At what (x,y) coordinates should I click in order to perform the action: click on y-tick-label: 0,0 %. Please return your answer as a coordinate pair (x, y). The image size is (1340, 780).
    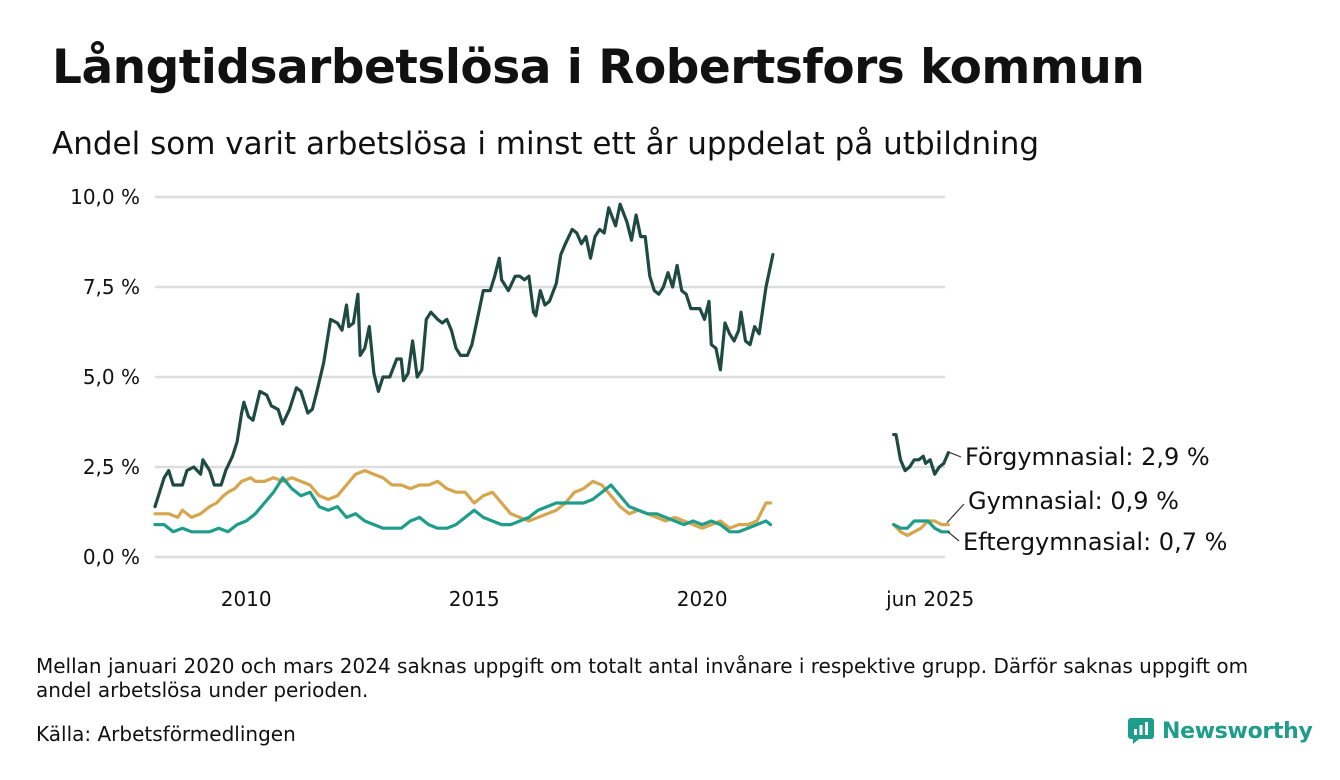
    Looking at the image, I should click on (111, 557).